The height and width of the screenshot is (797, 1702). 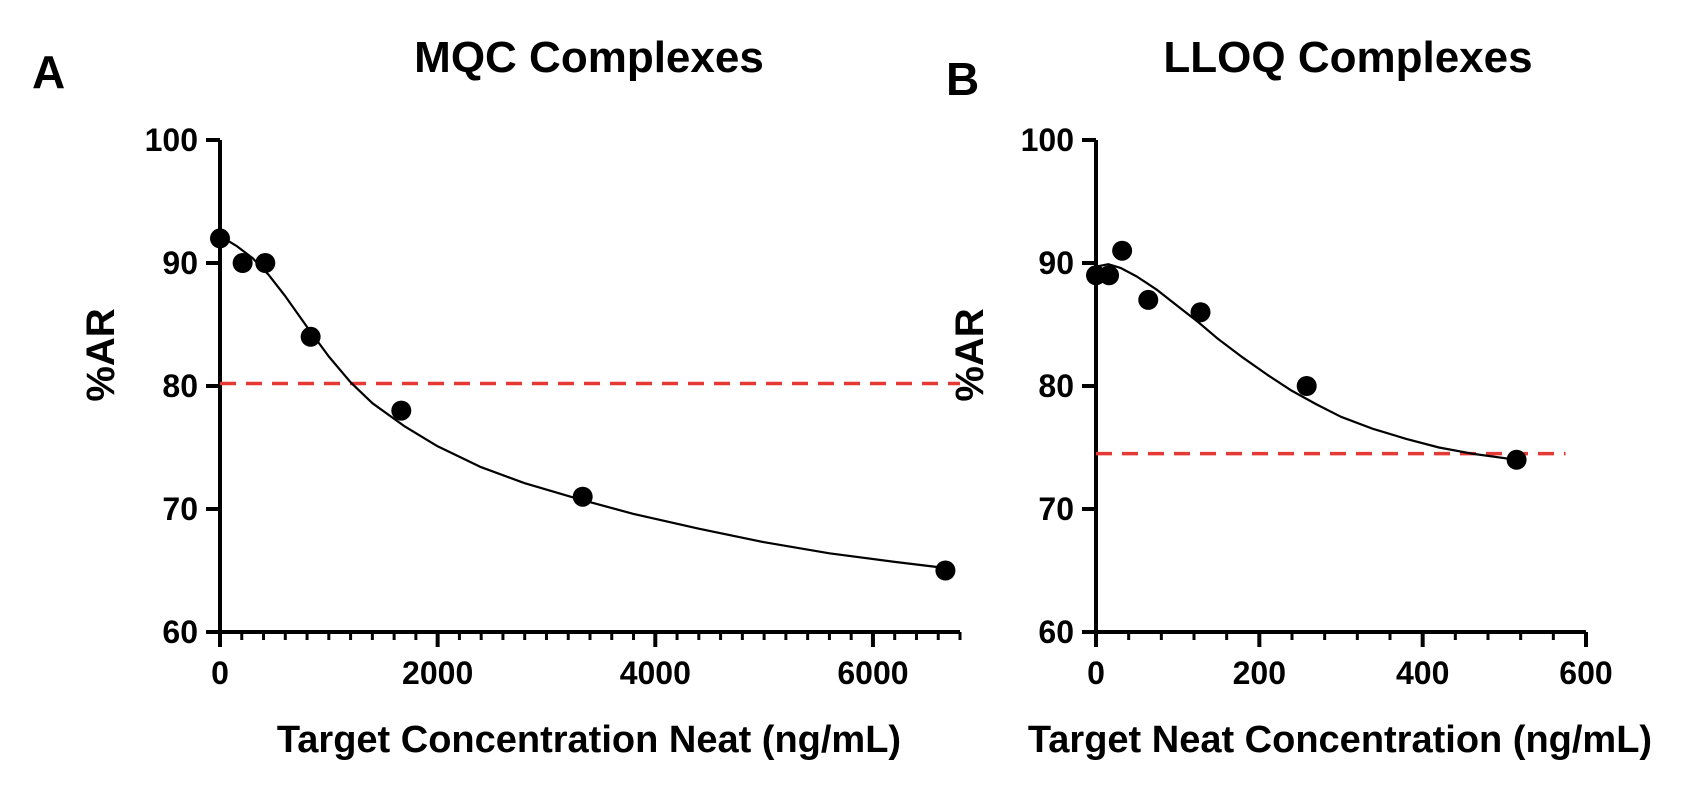 What do you see at coordinates (180, 509) in the screenshot?
I see `panel-a-y-tick-label: 70` at bounding box center [180, 509].